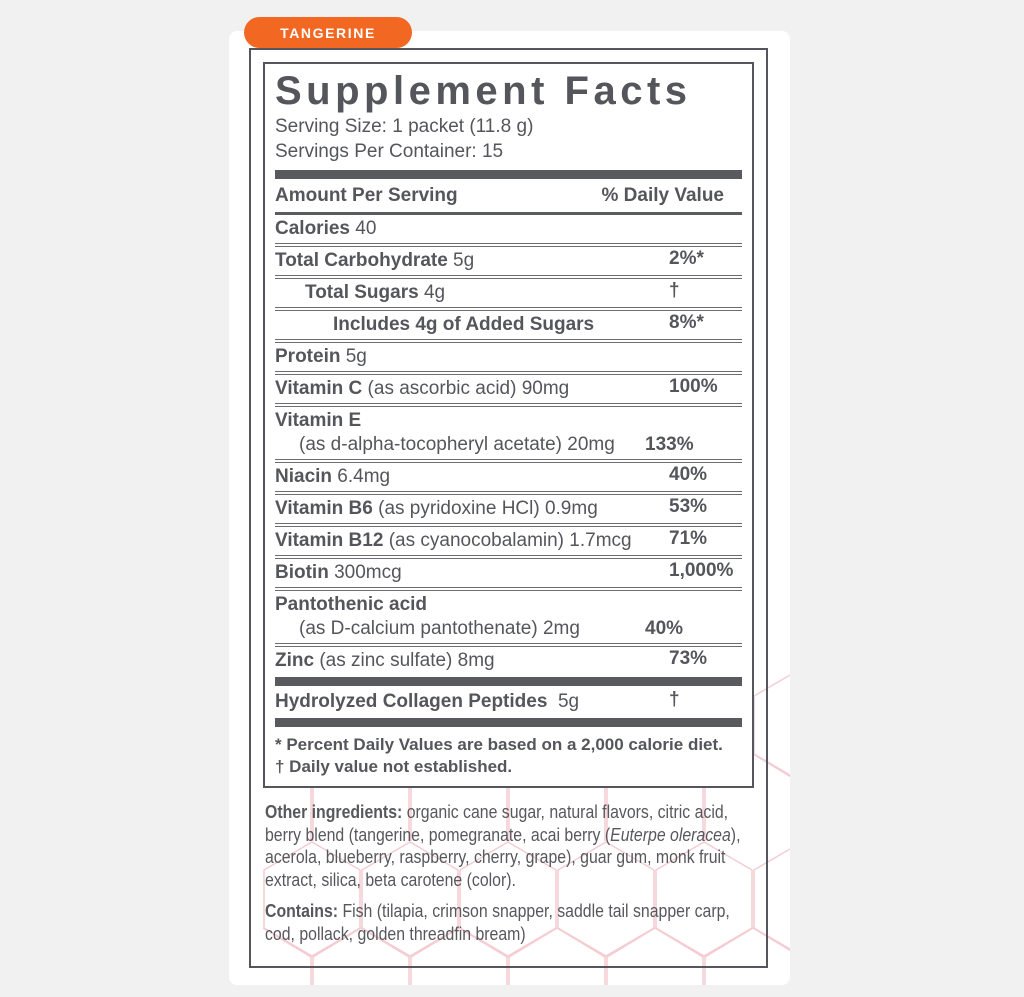  I want to click on nutrient-row-line2: (as d-alpha-tocopheryl acetate) 20mg 133%, so click(508, 445).